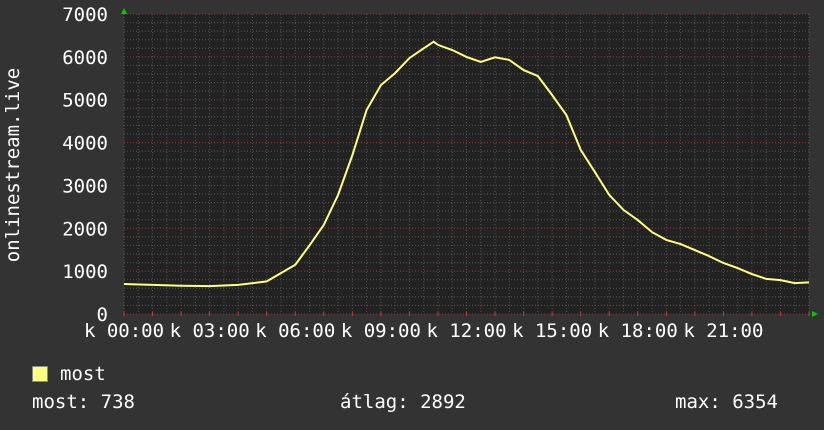 The height and width of the screenshot is (430, 824). What do you see at coordinates (40, 374) in the screenshot?
I see `legend-swatch` at bounding box center [40, 374].